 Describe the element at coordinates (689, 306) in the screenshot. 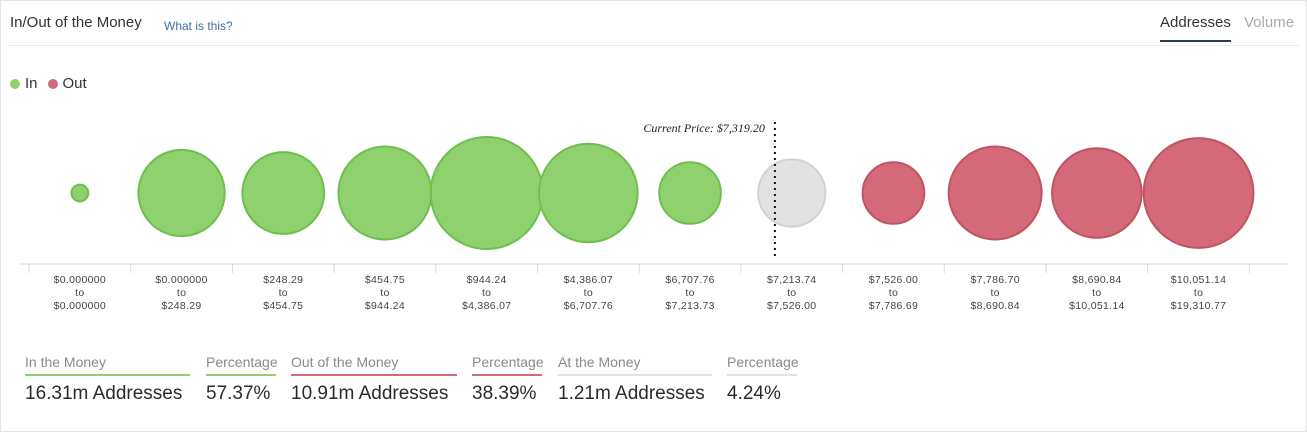

I see `tick-label: $7,213.73` at that location.